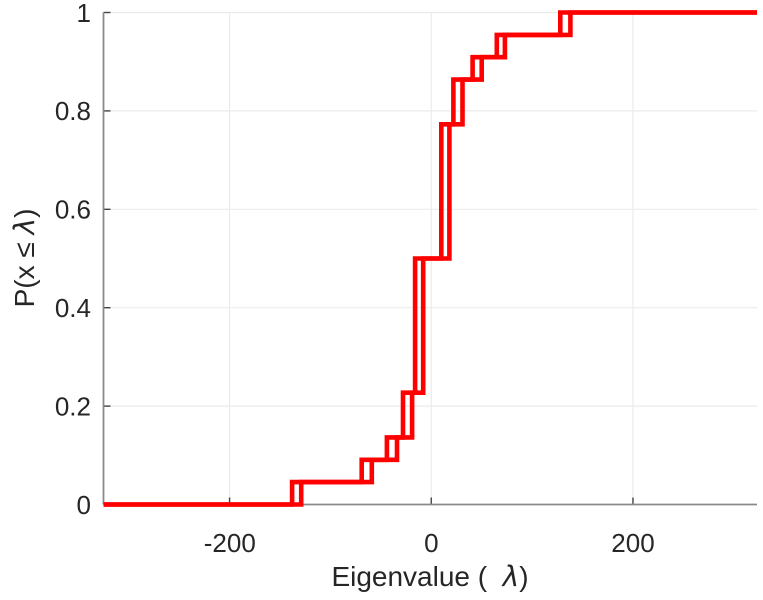 This screenshot has height=600, width=763. Describe the element at coordinates (73, 308) in the screenshot. I see `y-tick-label-0_4: 0.4` at that location.